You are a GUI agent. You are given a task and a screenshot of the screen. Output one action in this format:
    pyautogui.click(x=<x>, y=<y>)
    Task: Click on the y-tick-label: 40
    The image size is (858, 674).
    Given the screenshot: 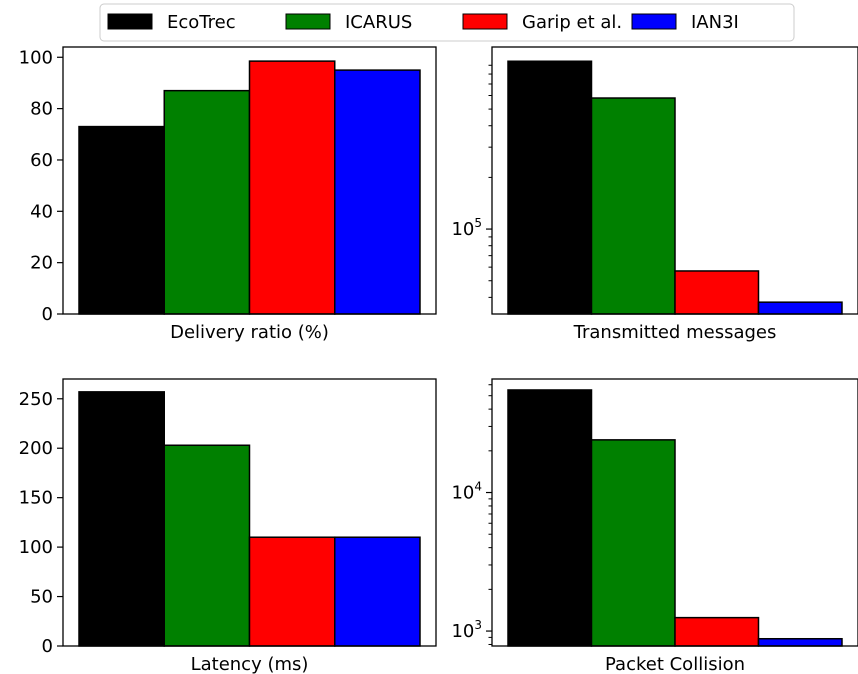 What is the action you would take?
    pyautogui.click(x=41, y=211)
    